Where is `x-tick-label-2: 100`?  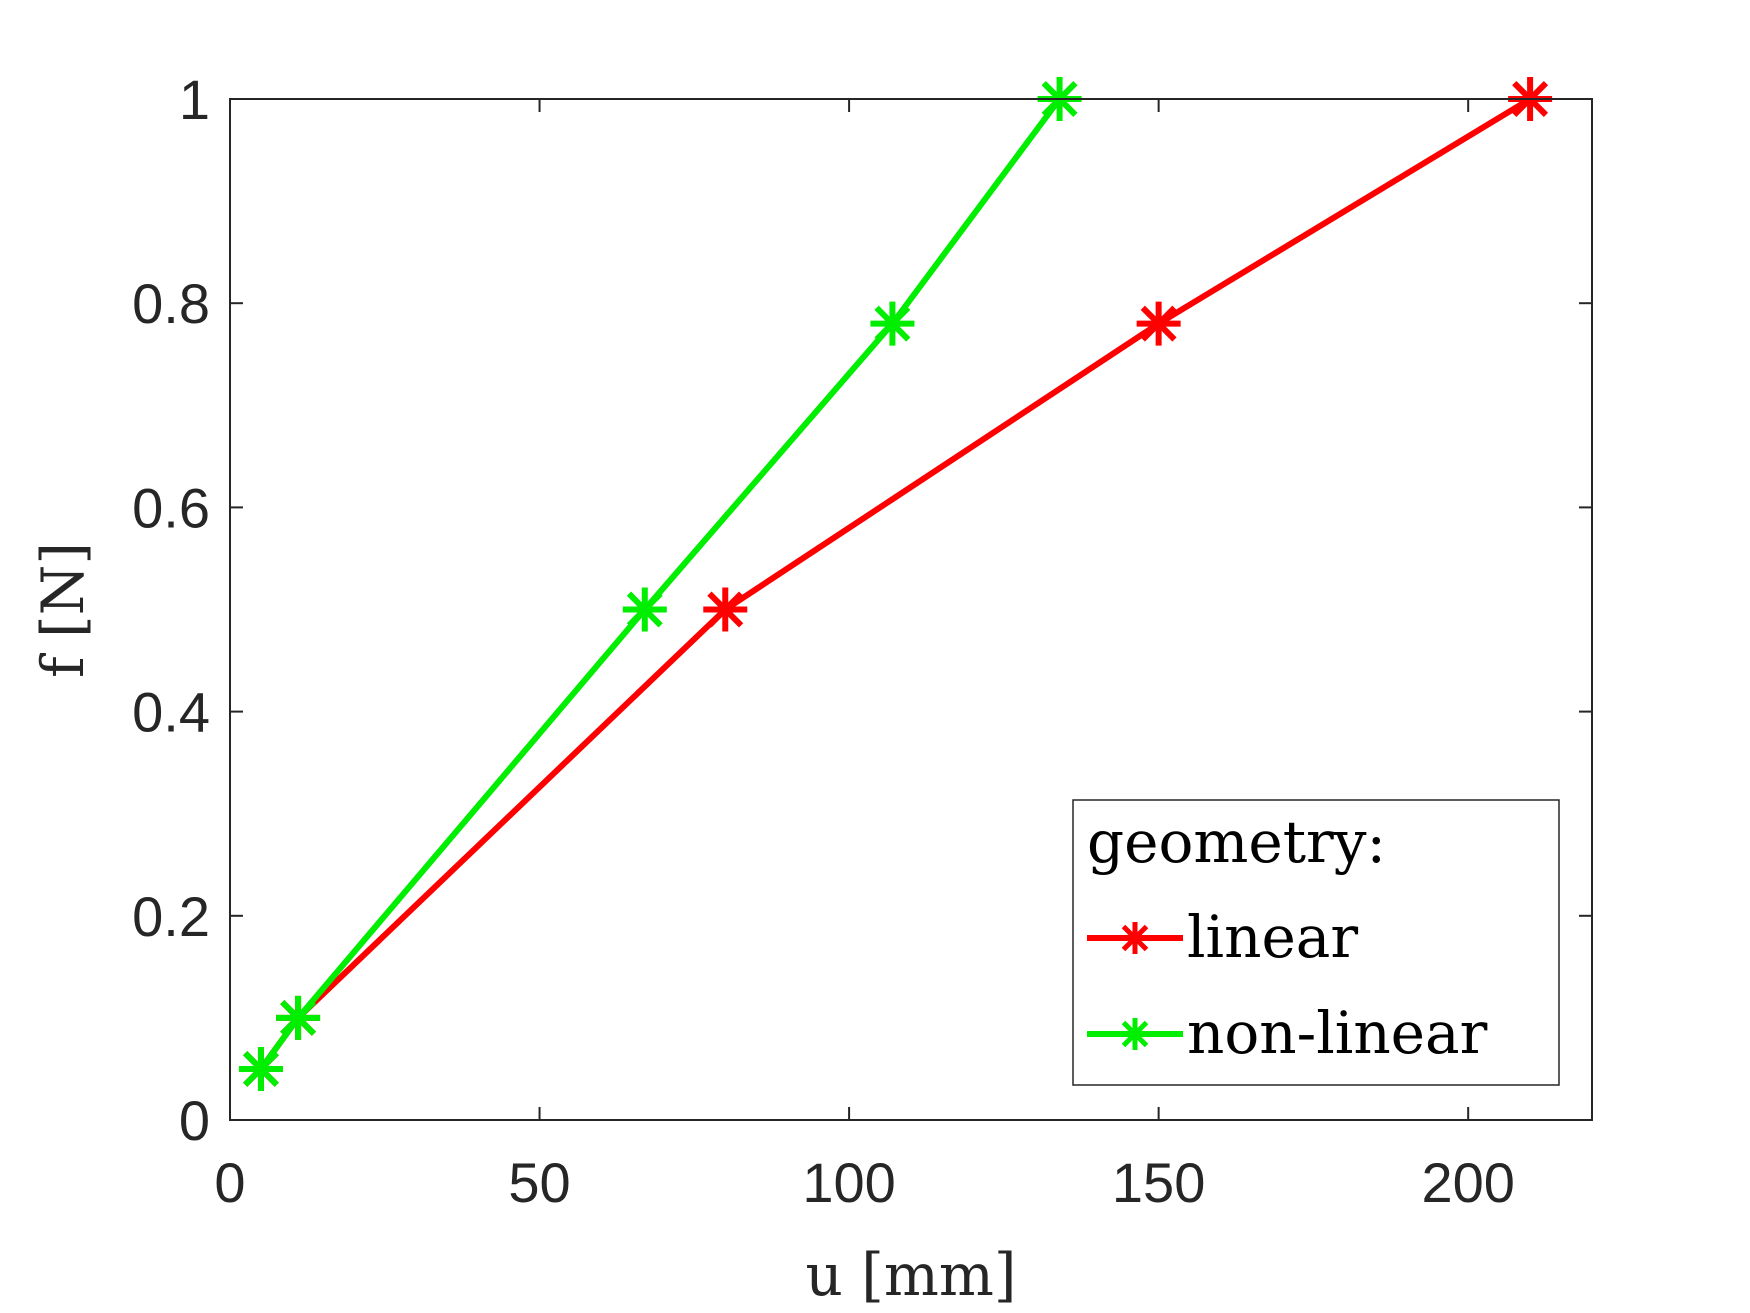
x-tick-label-2: 100 is located at coordinates (848, 1182).